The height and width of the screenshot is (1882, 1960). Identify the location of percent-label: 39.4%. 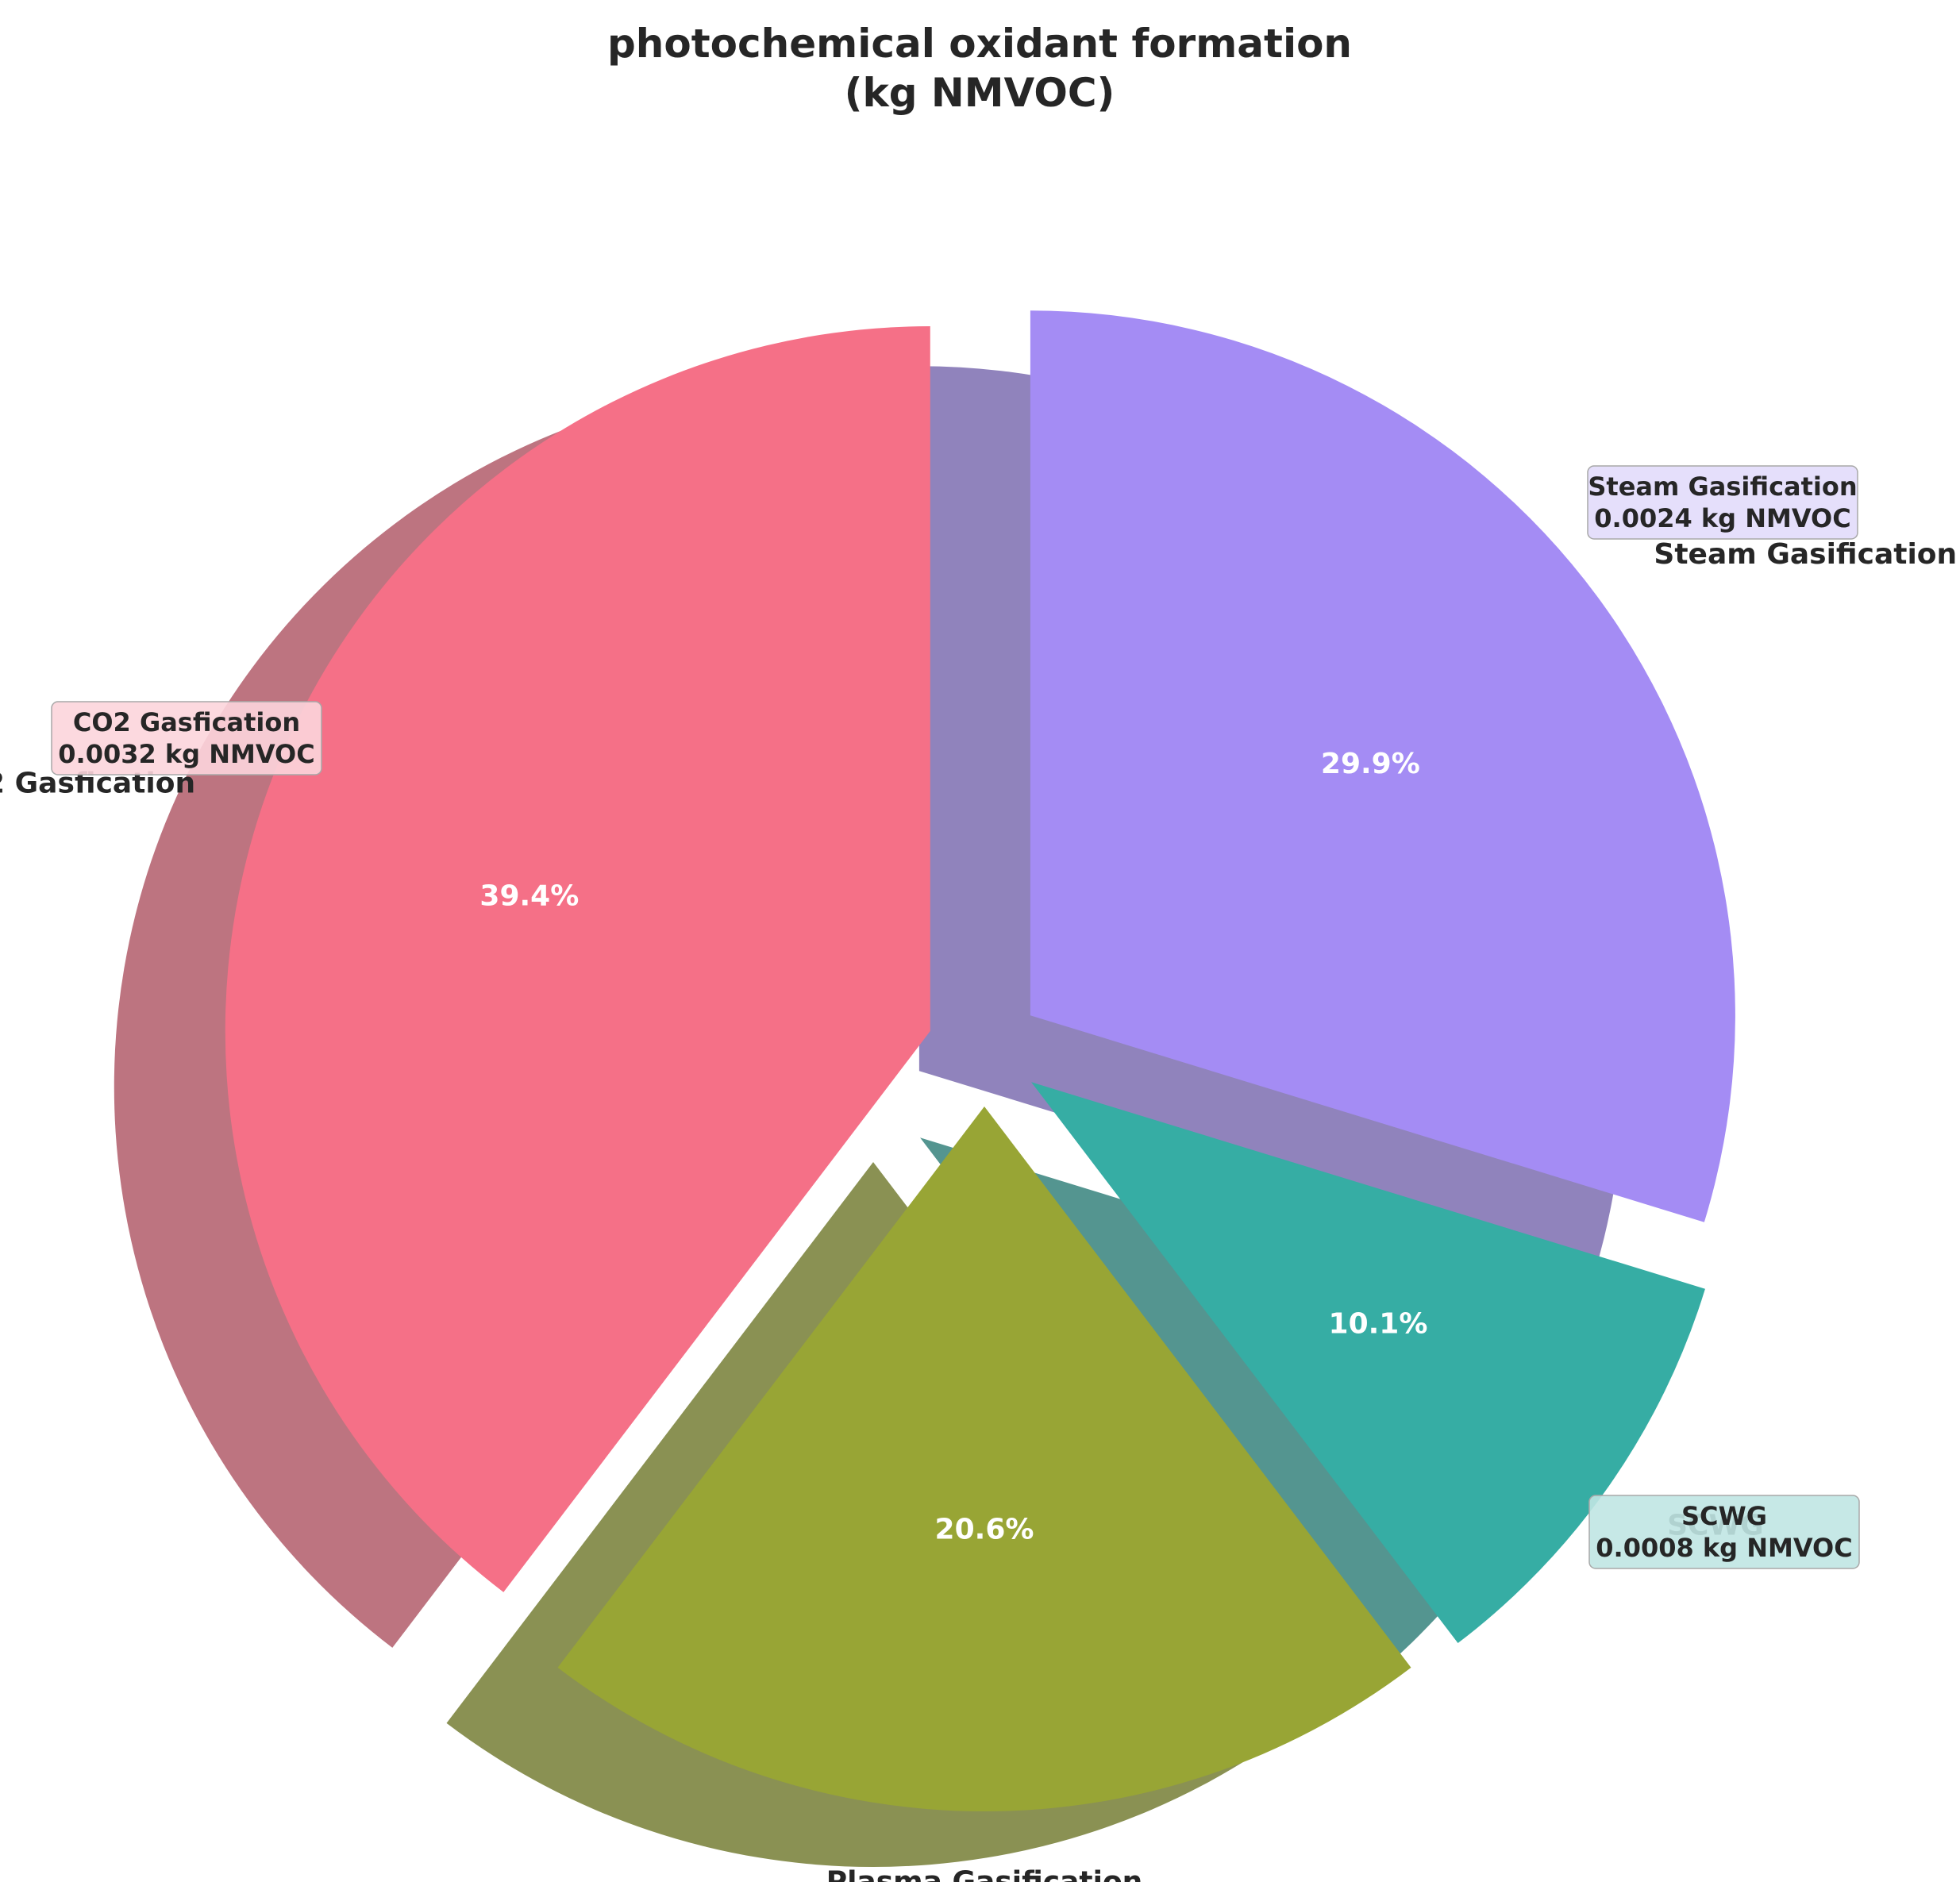
(529, 895).